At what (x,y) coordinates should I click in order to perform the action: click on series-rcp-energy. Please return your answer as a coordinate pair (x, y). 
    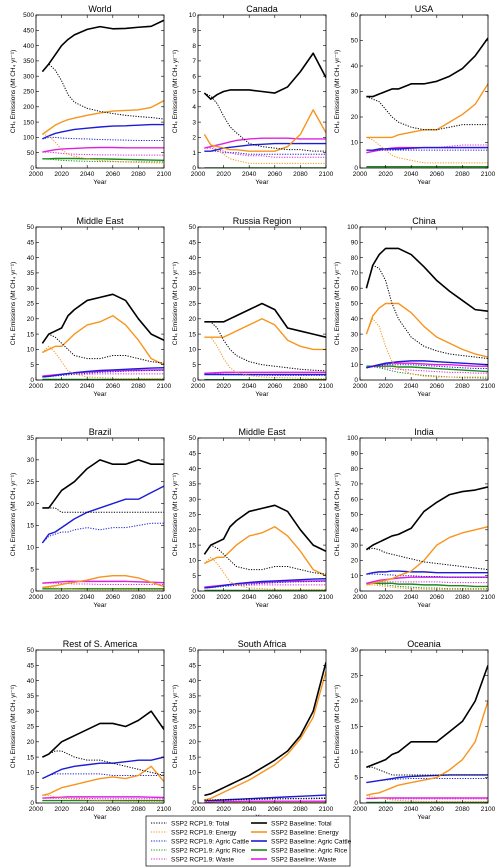
    Looking at the image, I should click on (103, 148).